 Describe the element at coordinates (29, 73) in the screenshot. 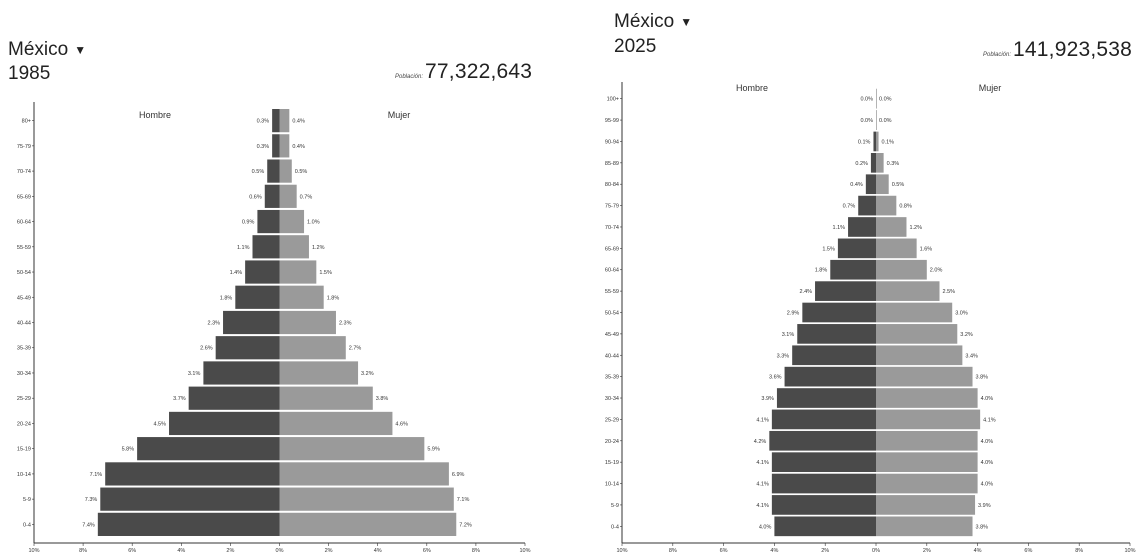

I see `year-label: 1985` at that location.